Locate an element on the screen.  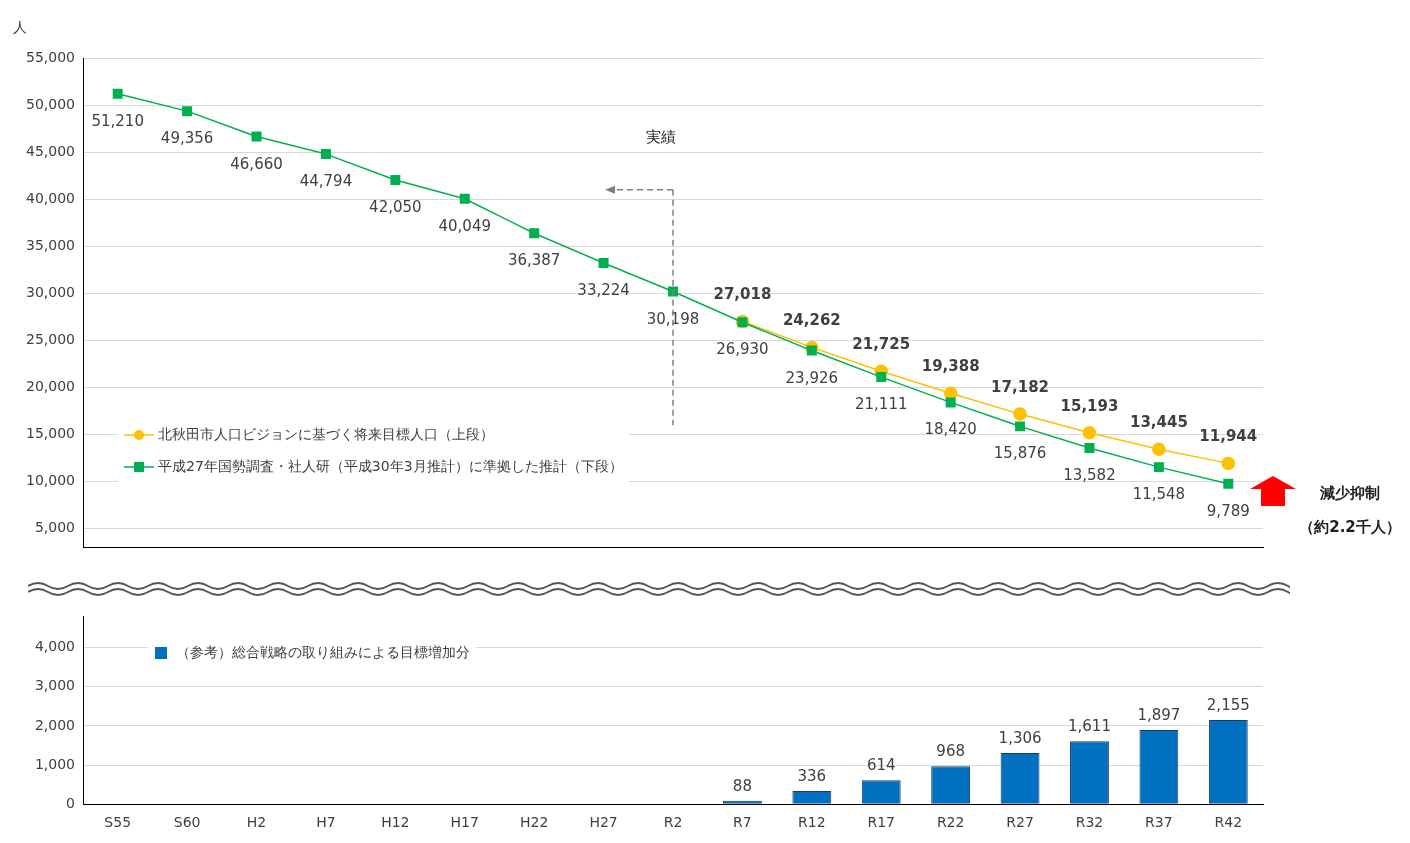
legend-label: 北秋田市人口ビジョンに基づく将来目標人口（上段） is located at coordinates (326, 435).